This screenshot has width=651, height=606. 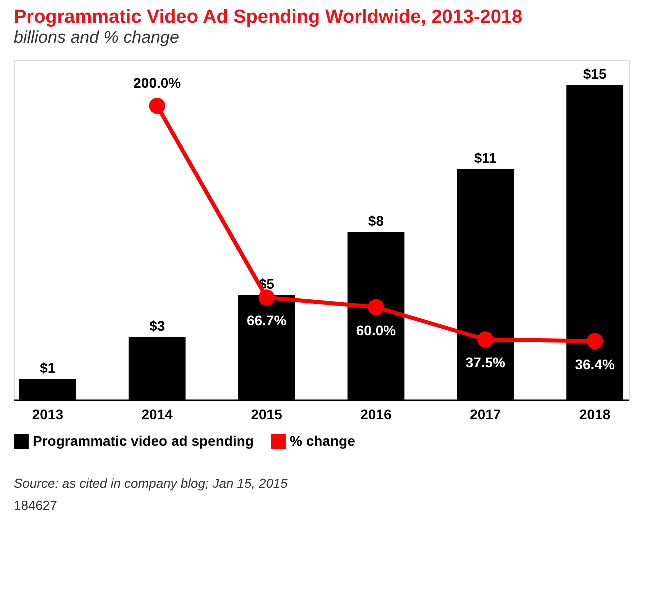 What do you see at coordinates (267, 414) in the screenshot?
I see `x-tick-label: 2015` at bounding box center [267, 414].